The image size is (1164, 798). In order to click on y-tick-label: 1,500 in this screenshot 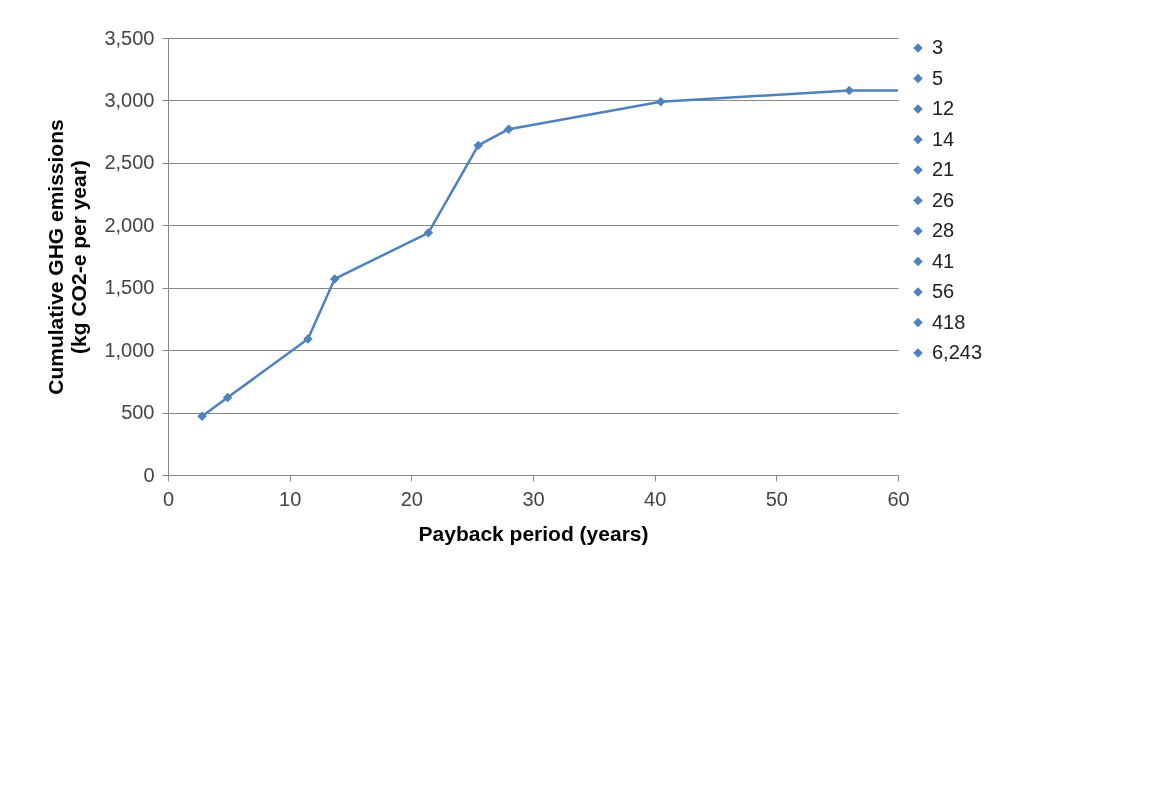, I will do `click(129, 287)`.